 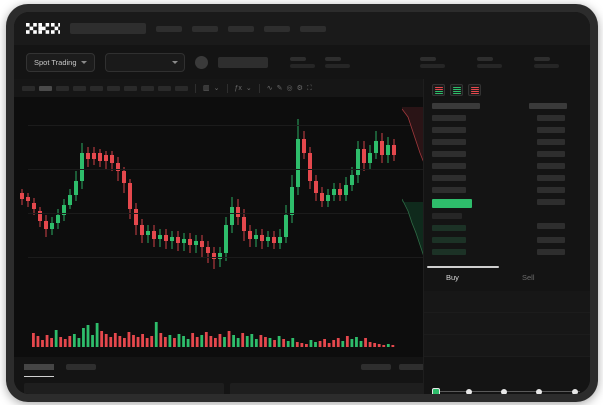 I want to click on orderbook-header-left, so click(x=456, y=106).